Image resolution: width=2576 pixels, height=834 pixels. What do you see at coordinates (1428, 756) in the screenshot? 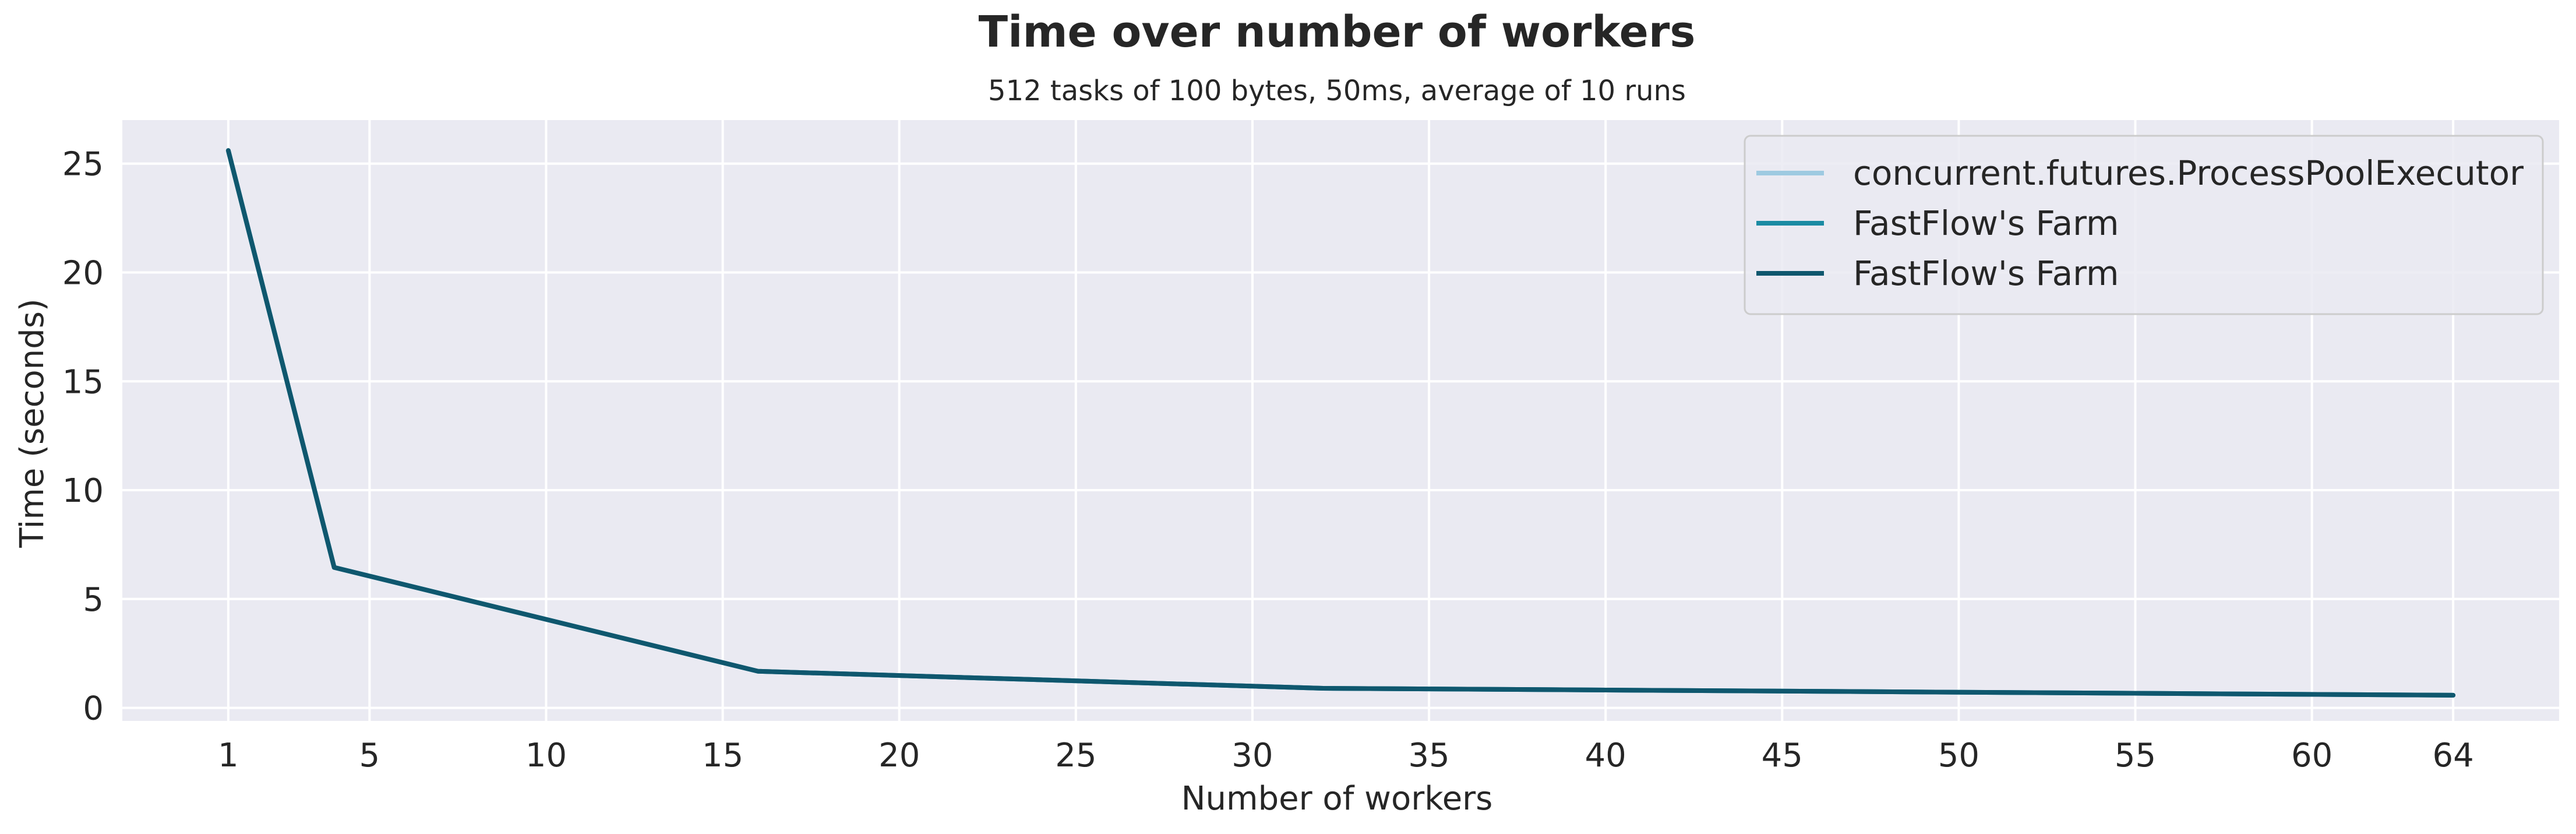
I see `x-tick-label: 35` at bounding box center [1428, 756].